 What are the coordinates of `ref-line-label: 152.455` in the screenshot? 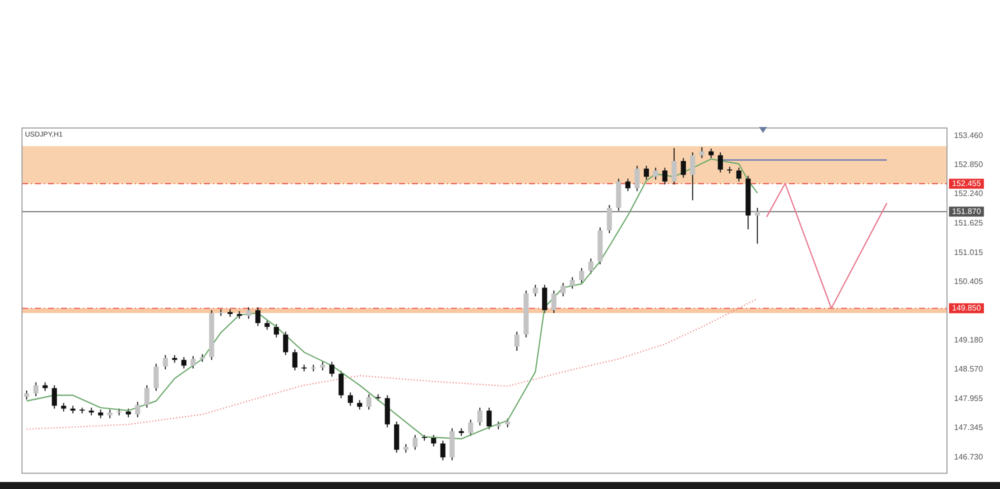 It's located at (967, 183).